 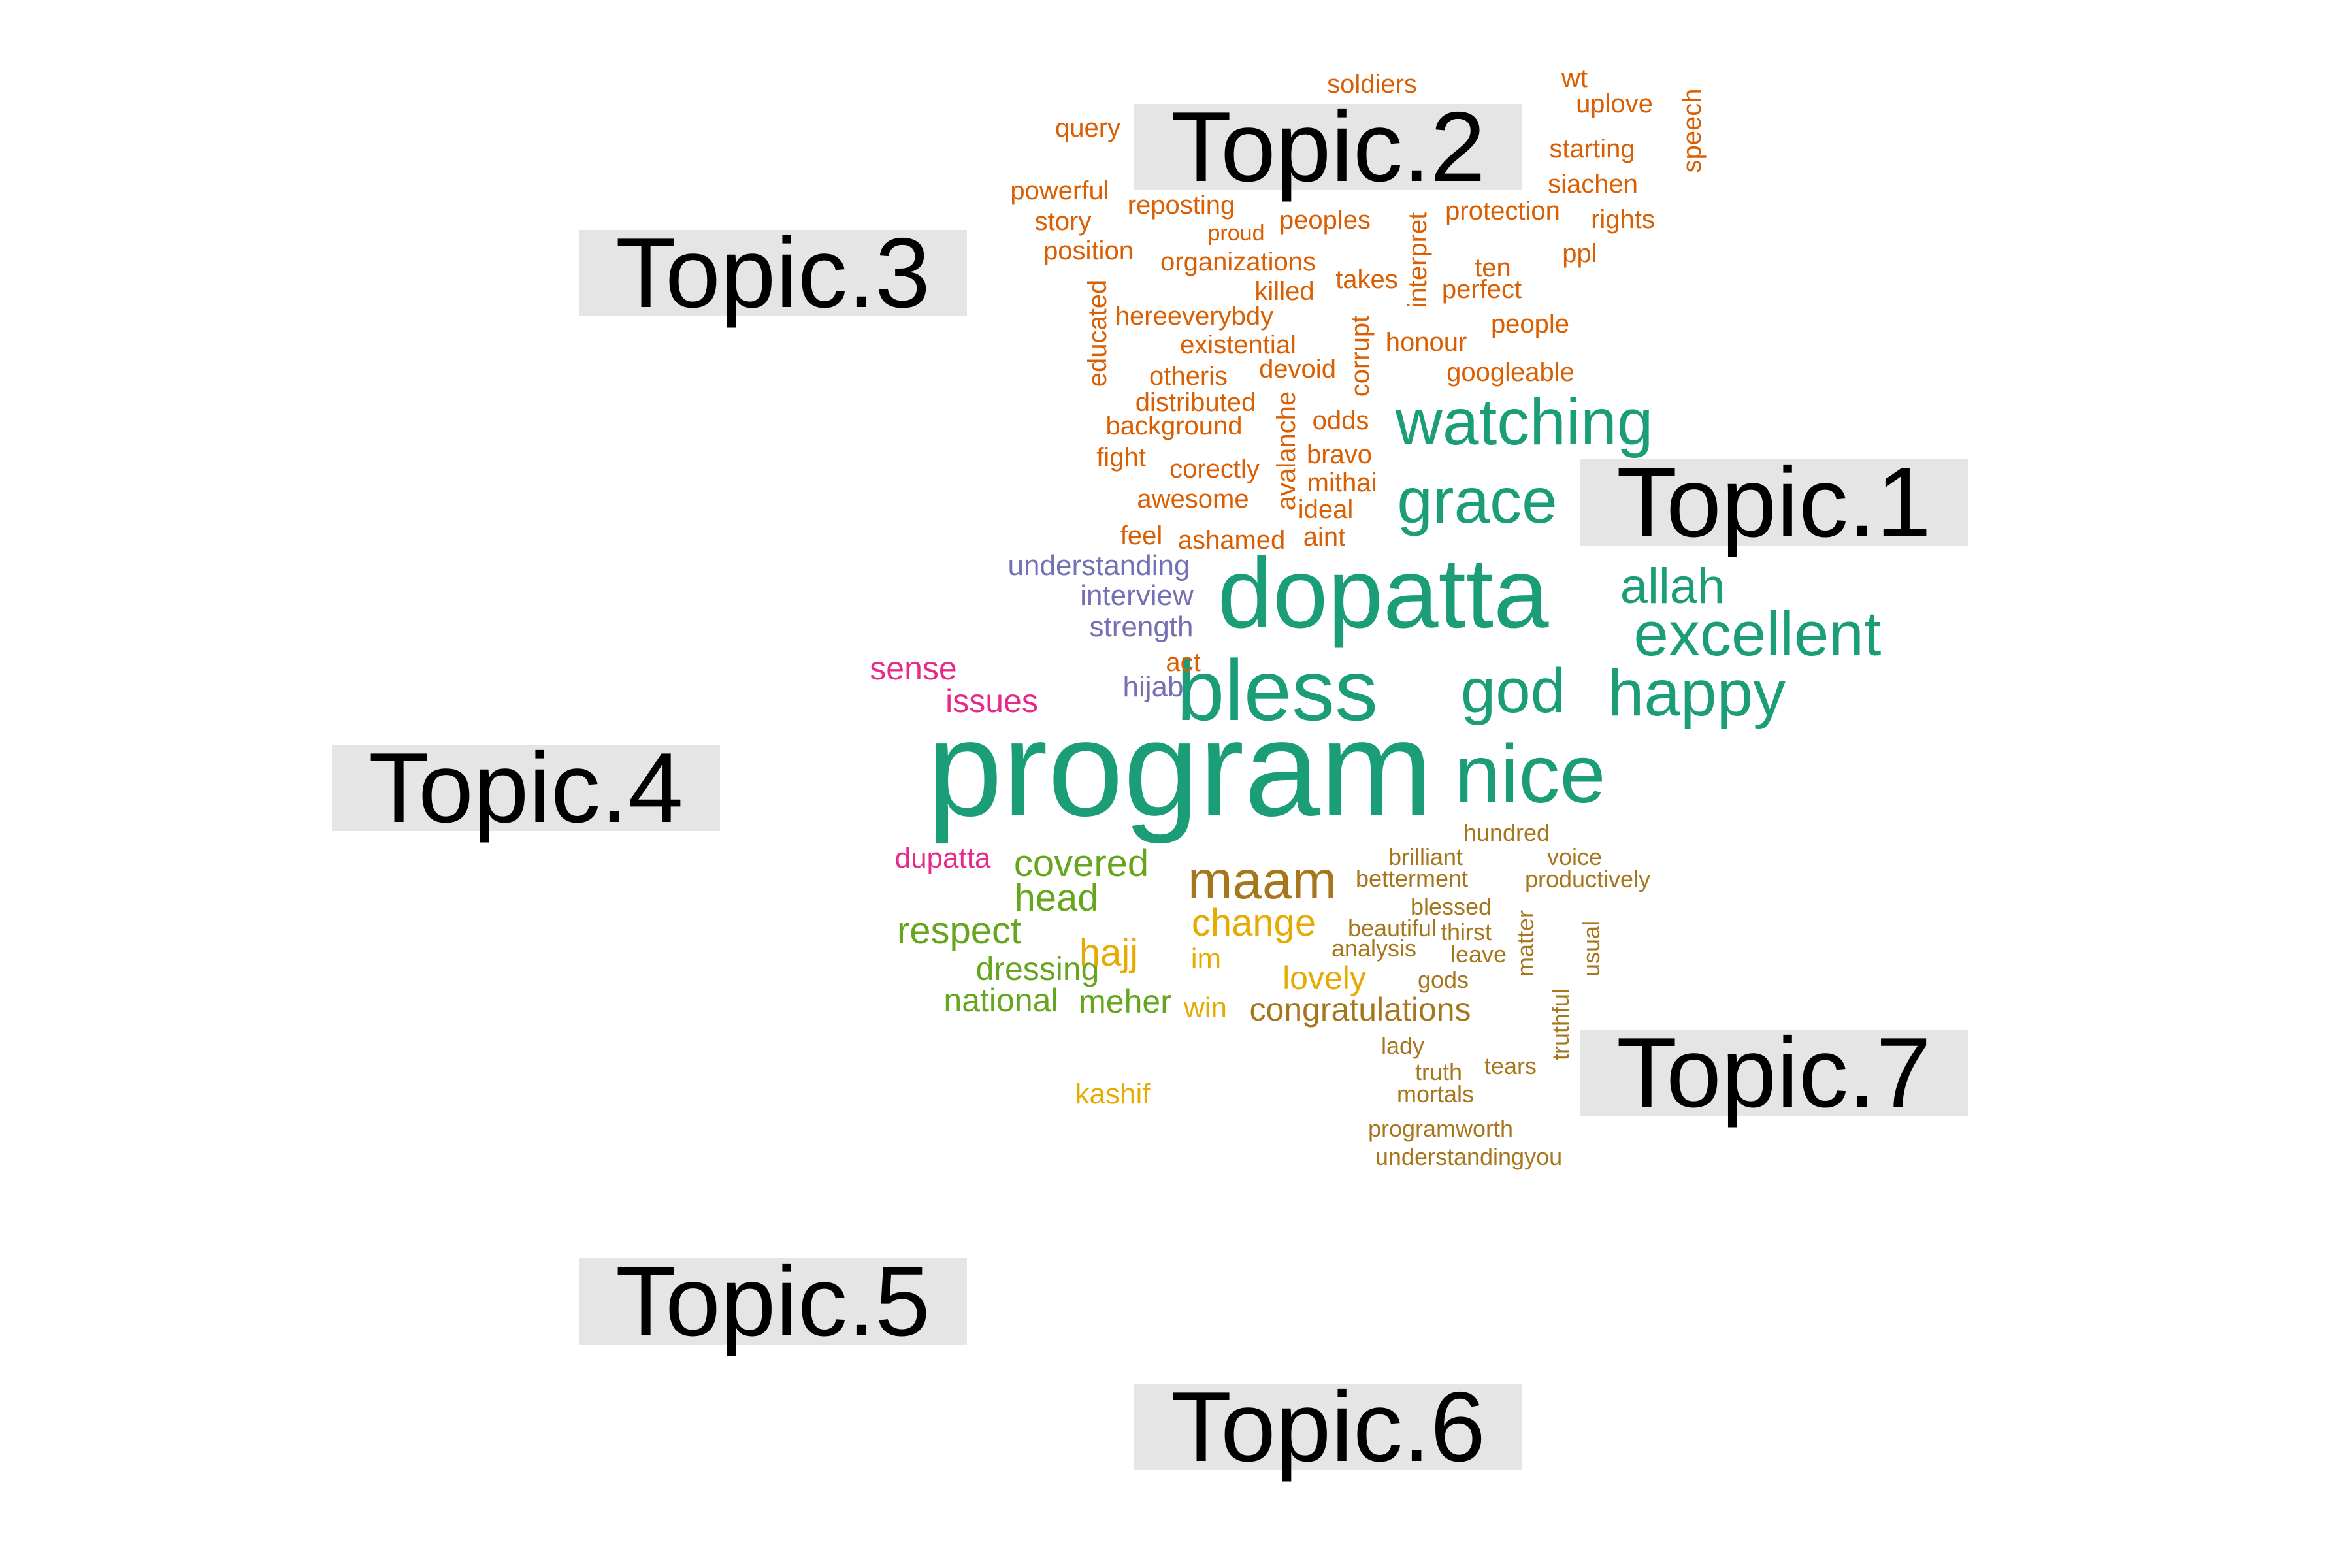 I want to click on cloud-word-avalanche: avalanche, so click(x=1286, y=451).